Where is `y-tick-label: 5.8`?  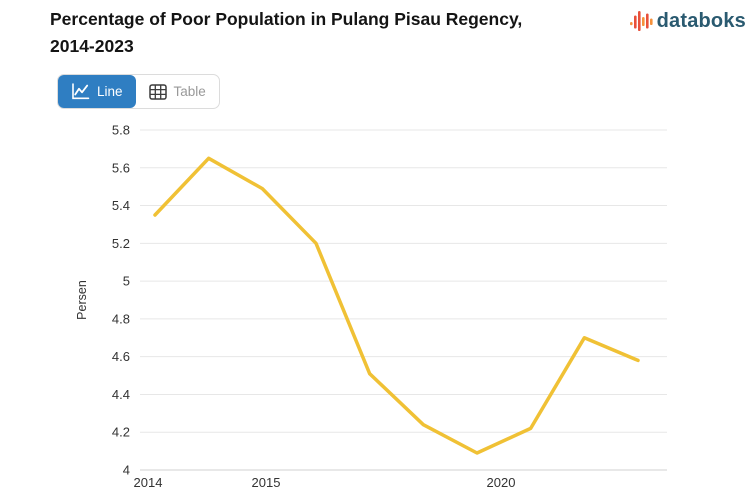
y-tick-label: 5.8 is located at coordinates (121, 130).